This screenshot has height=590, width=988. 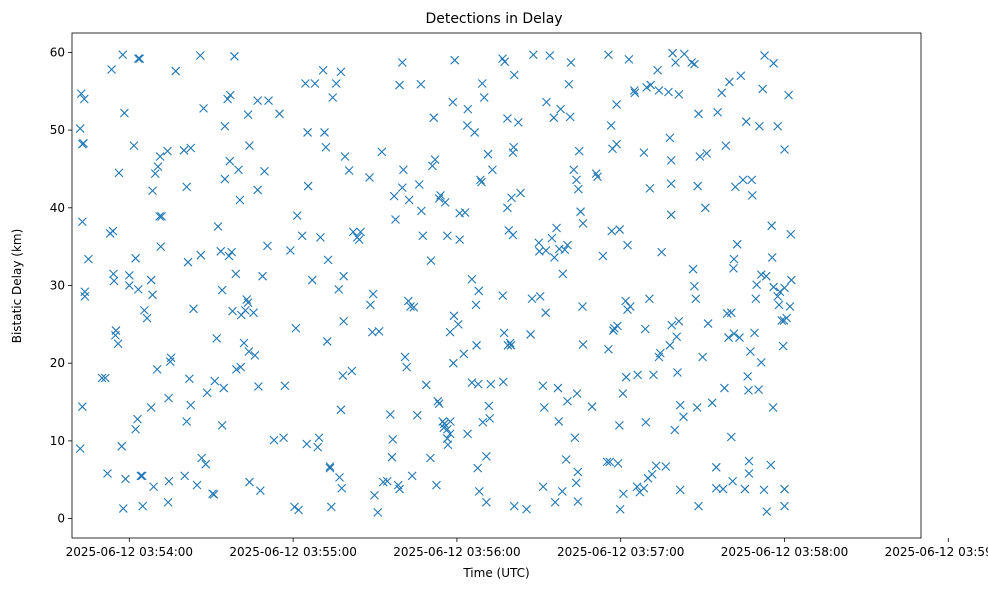 What do you see at coordinates (57, 441) in the screenshot?
I see `y-tick-label: 10` at bounding box center [57, 441].